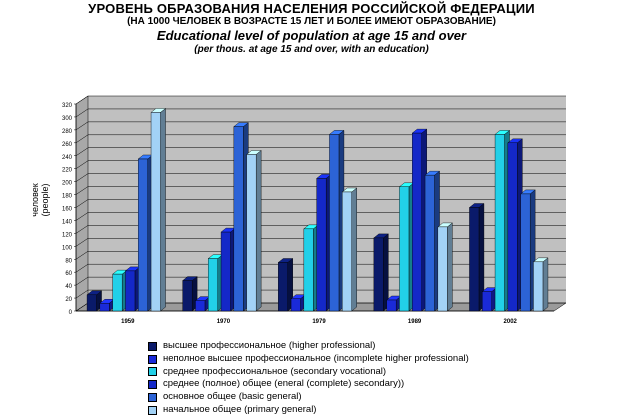 This screenshot has height=420, width=623. What do you see at coordinates (67, 145) in the screenshot?
I see `y-tick-label: 260` at bounding box center [67, 145].